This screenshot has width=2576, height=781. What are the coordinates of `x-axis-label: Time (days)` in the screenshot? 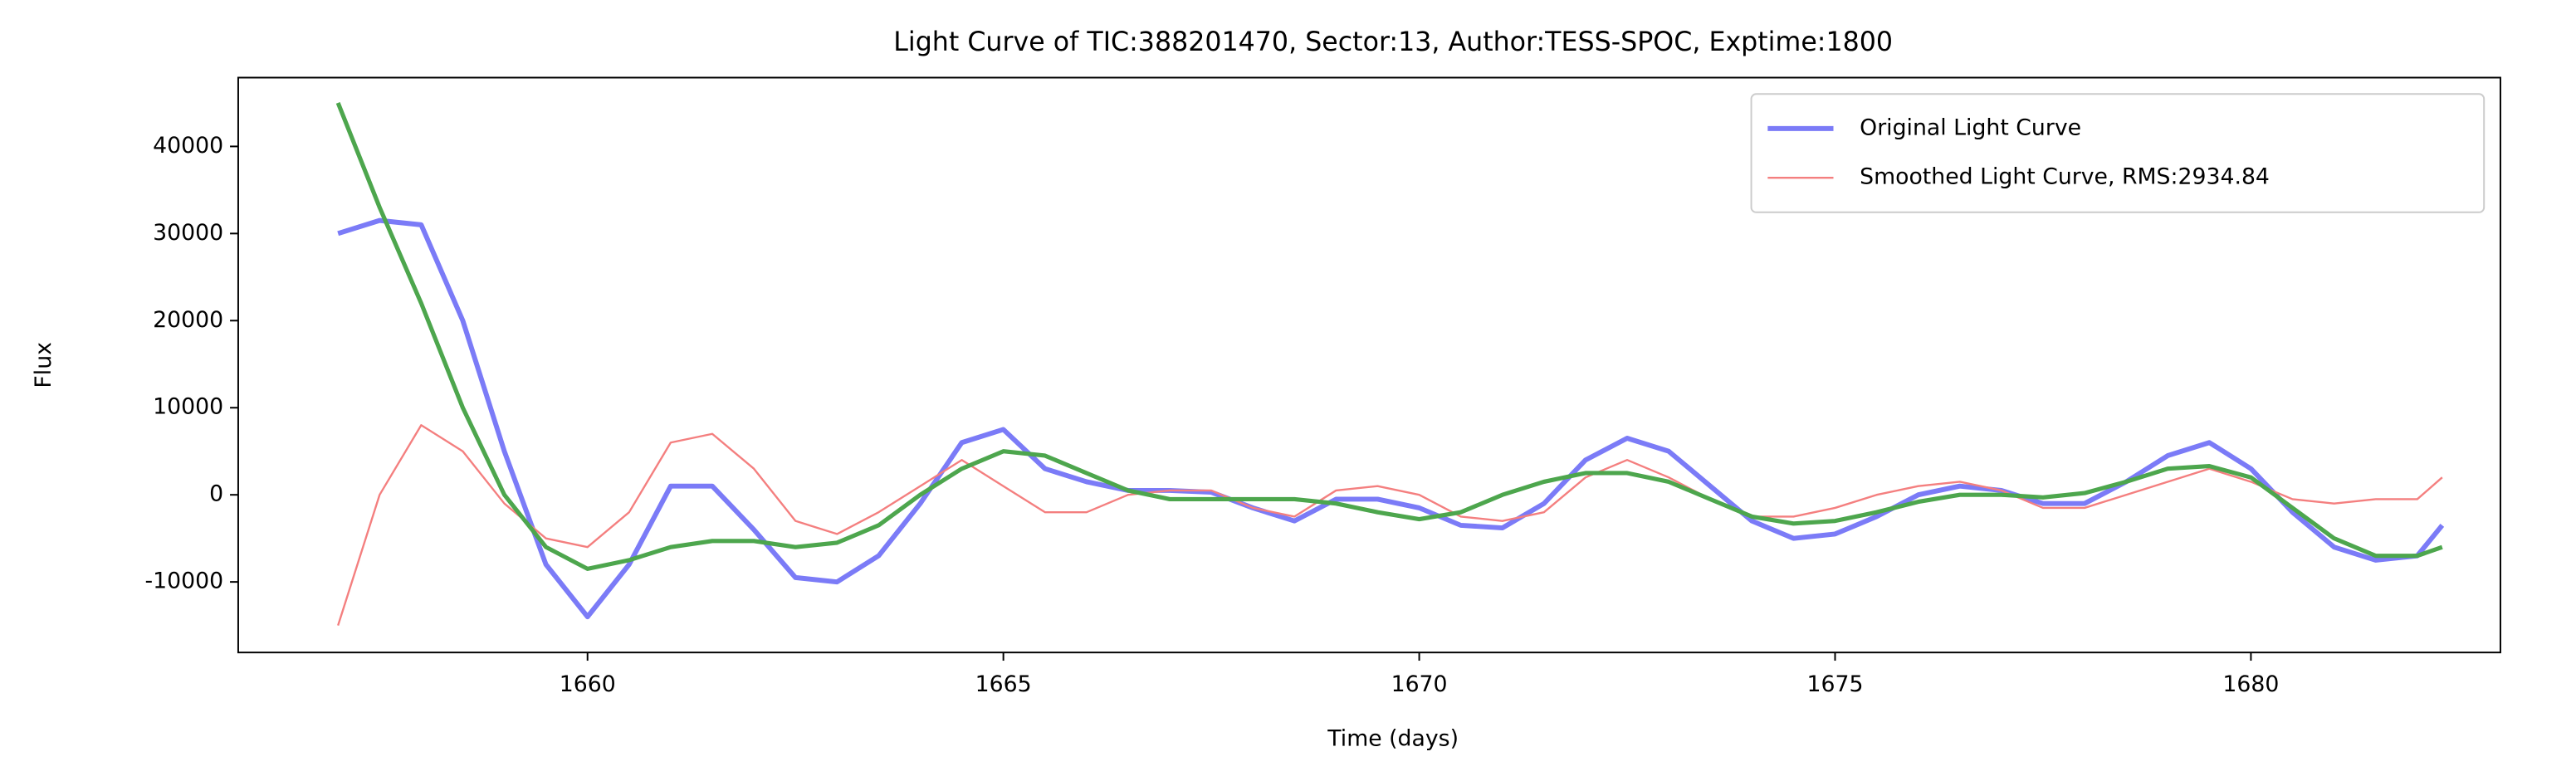 It's located at (1393, 739).